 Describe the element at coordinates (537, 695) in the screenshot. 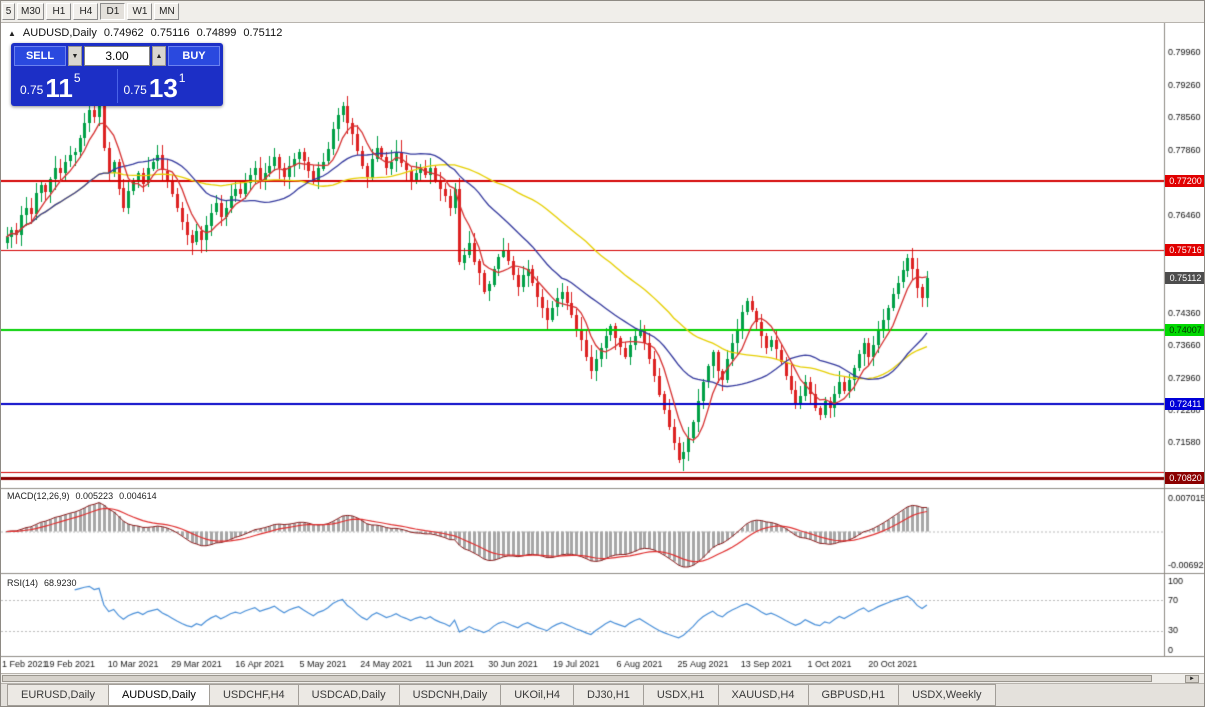

I see `chart-tab-ukoil-h4: UKOil,H4` at that location.